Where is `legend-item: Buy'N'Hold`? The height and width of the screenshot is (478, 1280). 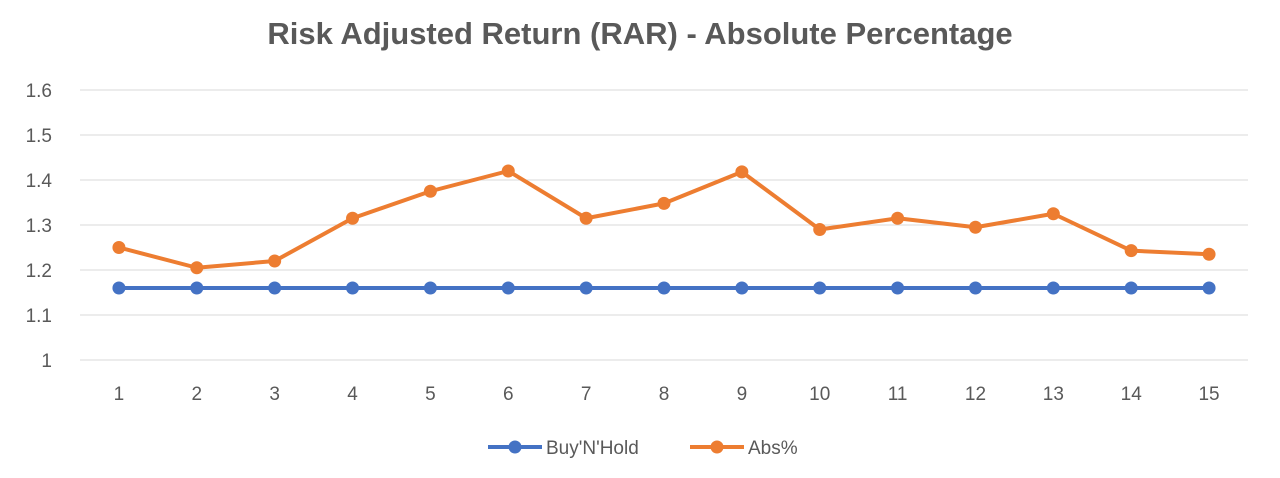 legend-item: Buy'N'Hold is located at coordinates (563, 448).